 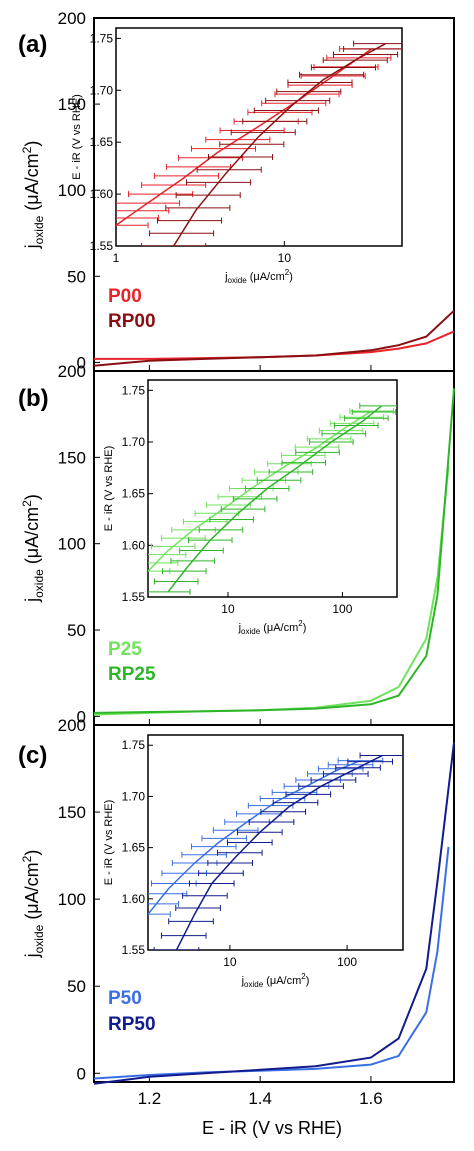 I want to click on x-tick-label: 1.4, so click(x=260, y=1098).